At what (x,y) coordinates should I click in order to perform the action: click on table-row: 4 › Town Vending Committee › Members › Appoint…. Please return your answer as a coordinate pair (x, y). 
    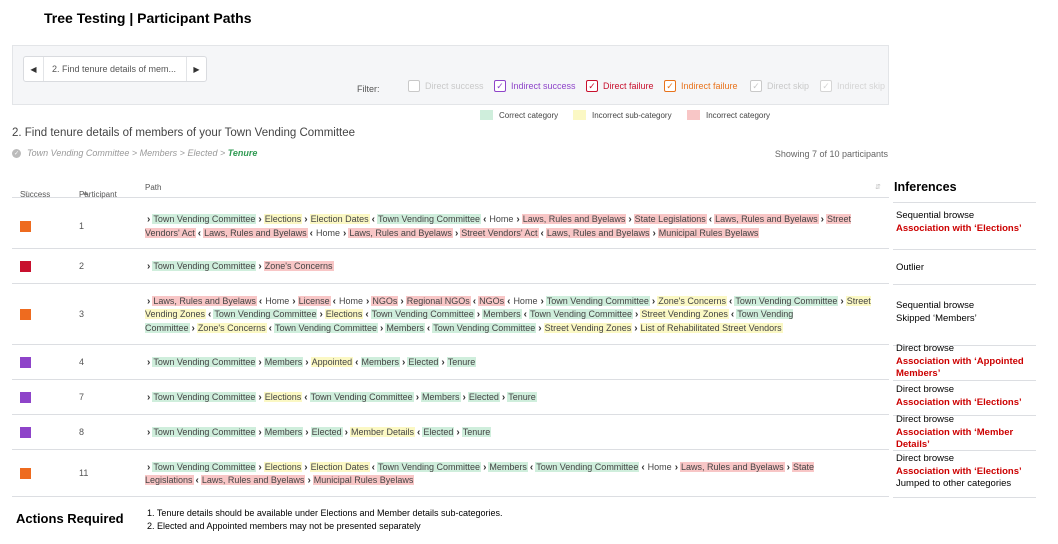
    Looking at the image, I should click on (450, 363).